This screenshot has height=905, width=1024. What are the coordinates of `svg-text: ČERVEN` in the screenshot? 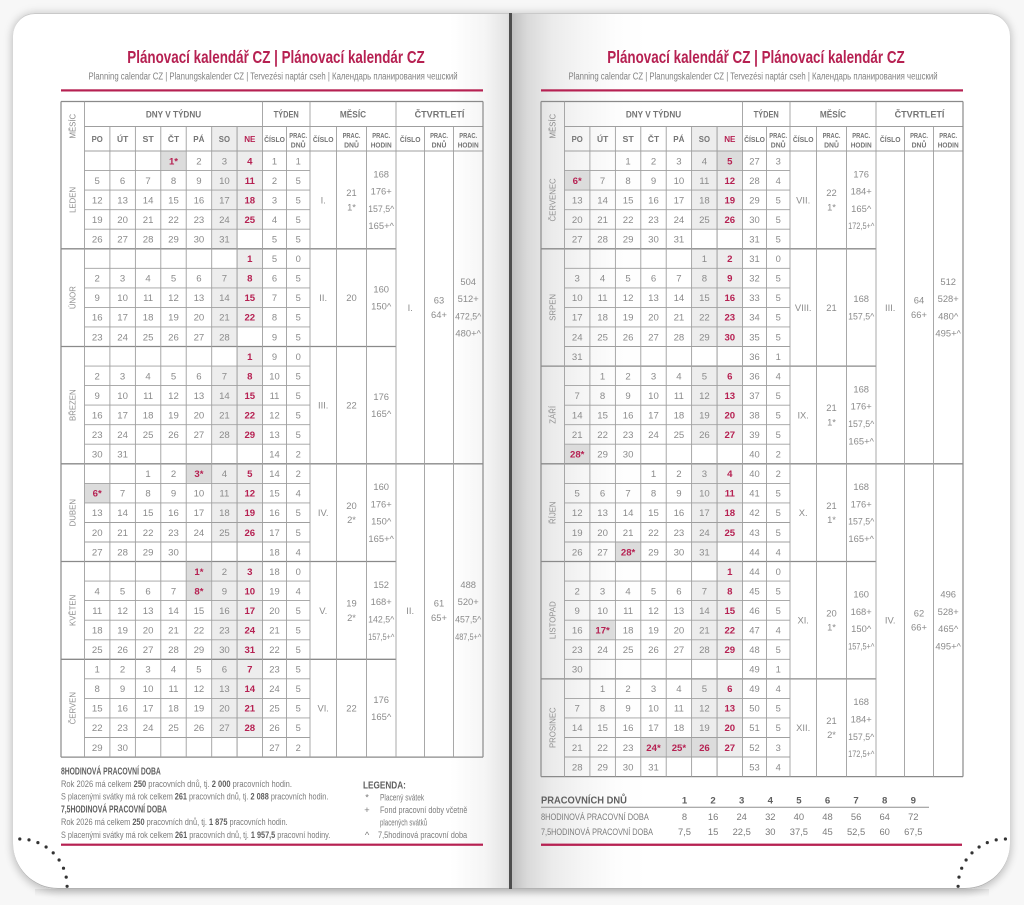 It's located at (72, 708).